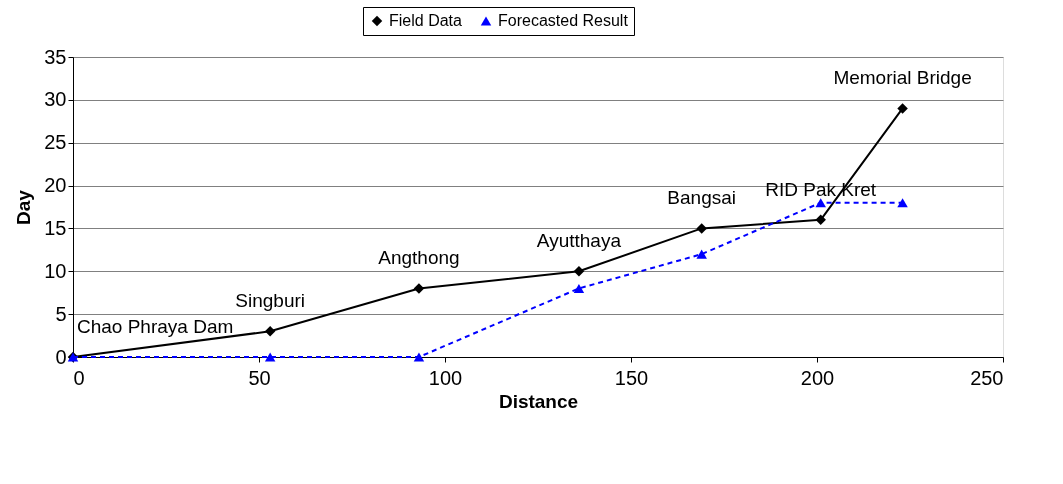 This screenshot has width=1063, height=484. Describe the element at coordinates (579, 241) in the screenshot. I see `annotation: Ayutthaya` at that location.